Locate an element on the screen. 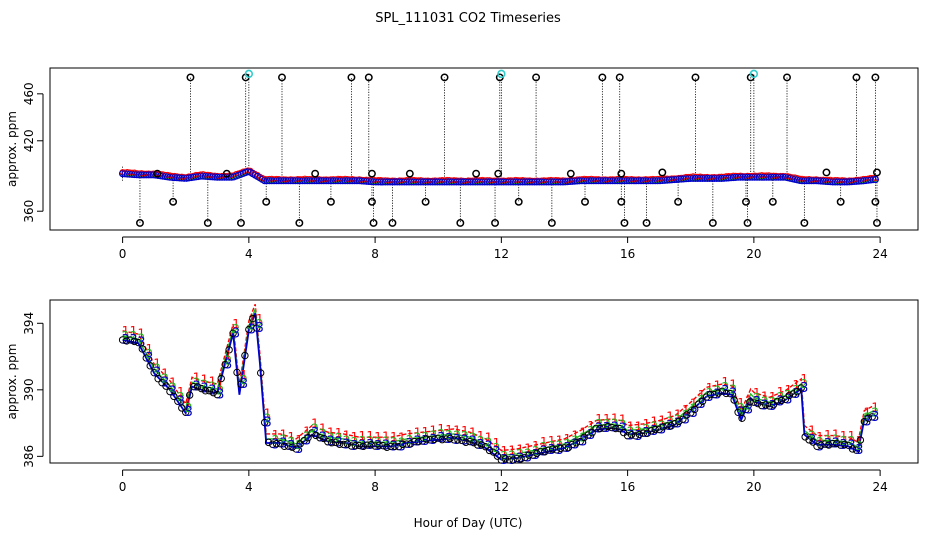 This screenshot has height=540, width=936. top-flagged-point is located at coordinates (501, 74).